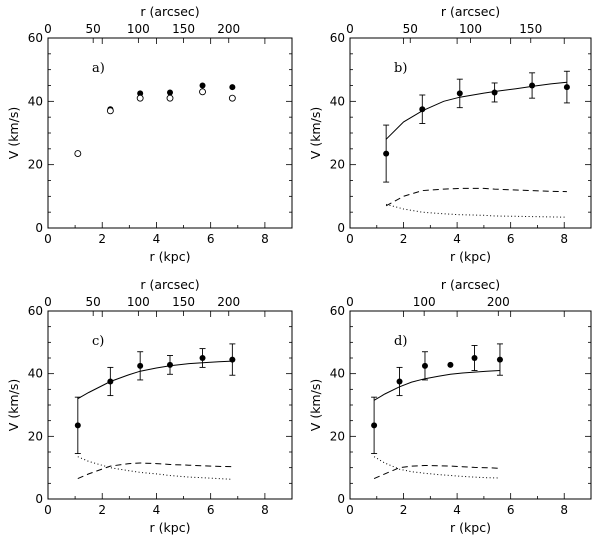 The width and height of the screenshot is (600, 539). What do you see at coordinates (400, 68) in the screenshot?
I see `panel-label: b)` at bounding box center [400, 68].